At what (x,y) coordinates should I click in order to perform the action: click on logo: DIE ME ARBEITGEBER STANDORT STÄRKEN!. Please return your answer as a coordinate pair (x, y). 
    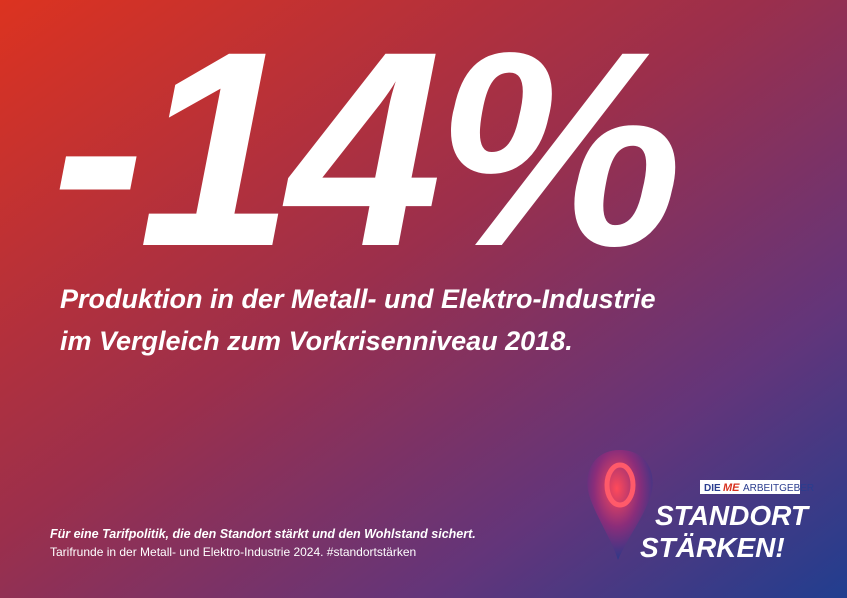
    Looking at the image, I should click on (700, 506).